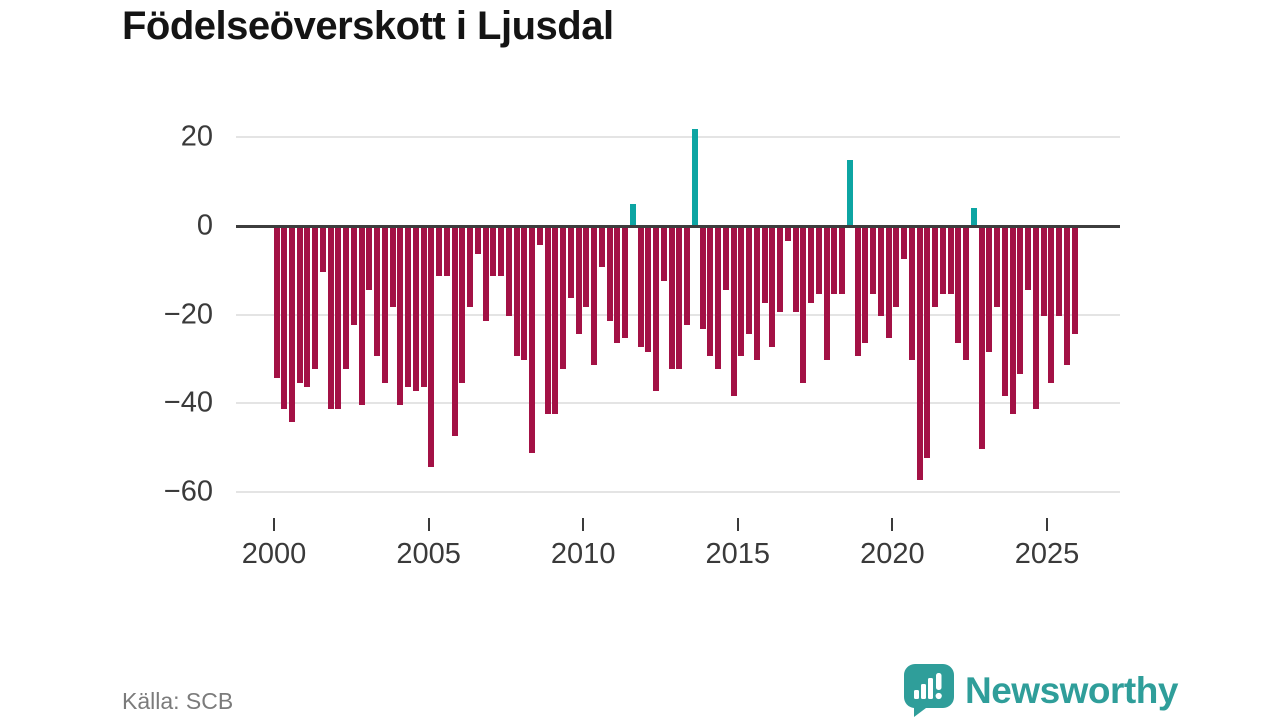  I want to click on bar-2021Q2, so click(935, 267).